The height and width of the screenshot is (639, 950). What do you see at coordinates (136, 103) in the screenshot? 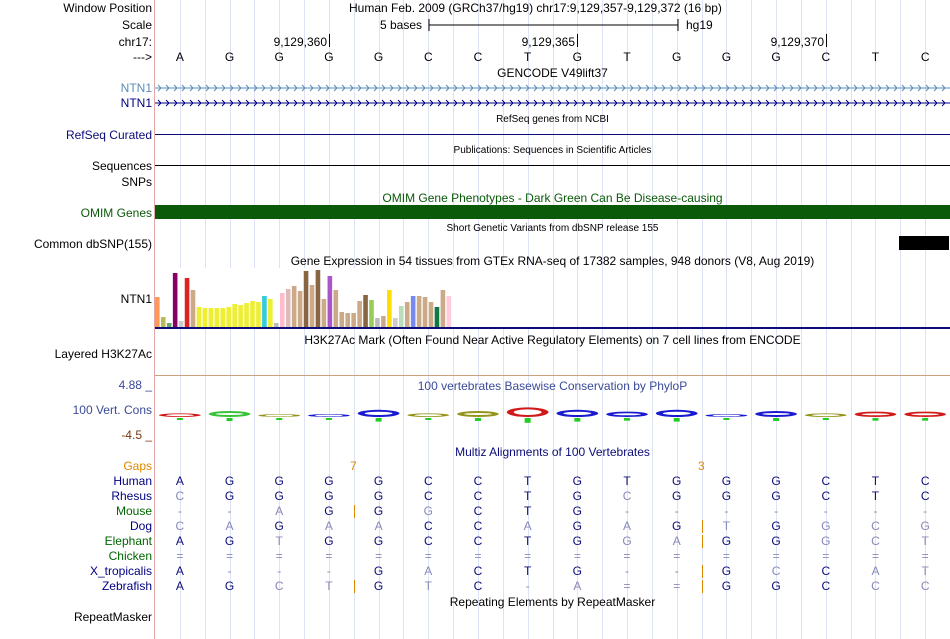
I see `gencode-gene-label-2: NTN1` at bounding box center [136, 103].